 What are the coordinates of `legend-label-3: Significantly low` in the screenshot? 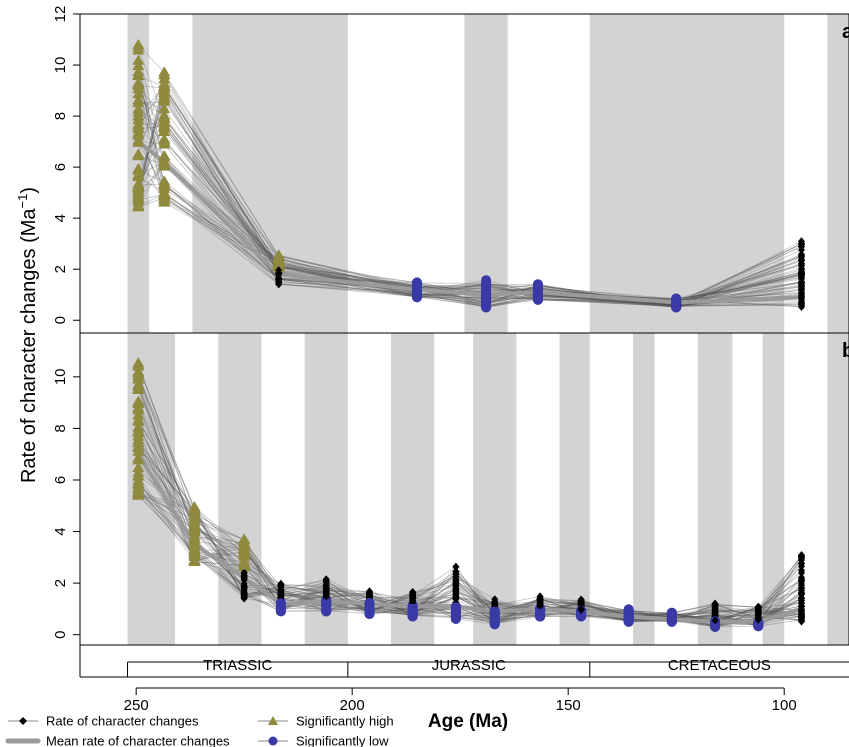 It's located at (342, 740).